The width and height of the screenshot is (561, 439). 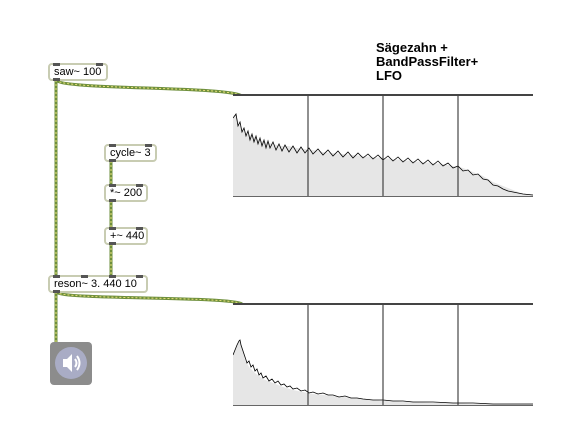 I want to click on ezdac-speaker-button, so click(x=71, y=363).